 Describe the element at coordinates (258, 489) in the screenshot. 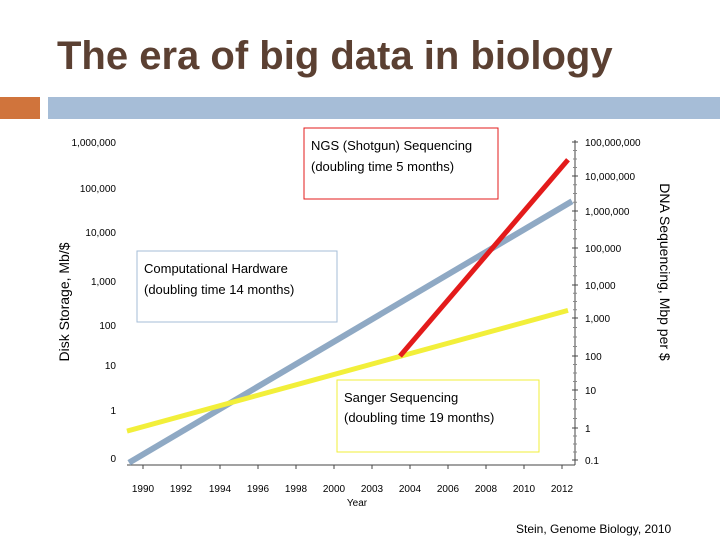

I see `x-tick-label: 1996` at that location.